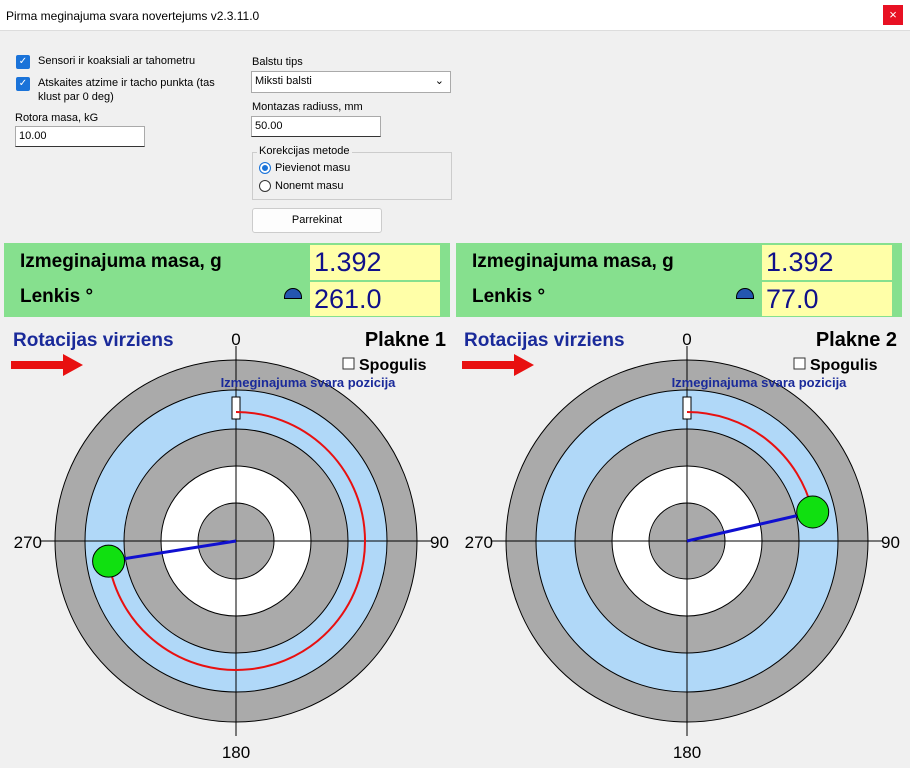  I want to click on angle-value: 261.0, so click(375, 299).